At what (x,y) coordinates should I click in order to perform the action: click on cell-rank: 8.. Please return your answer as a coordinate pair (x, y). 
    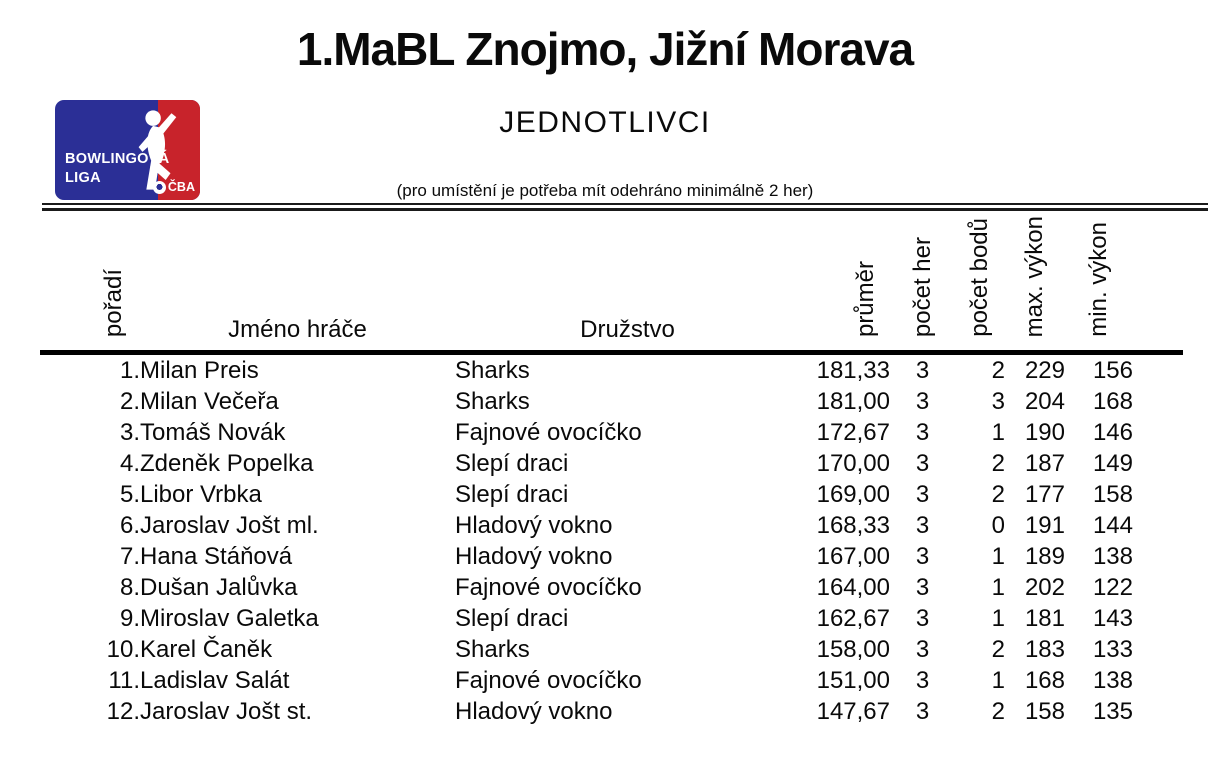
    Looking at the image, I should click on (129, 587).